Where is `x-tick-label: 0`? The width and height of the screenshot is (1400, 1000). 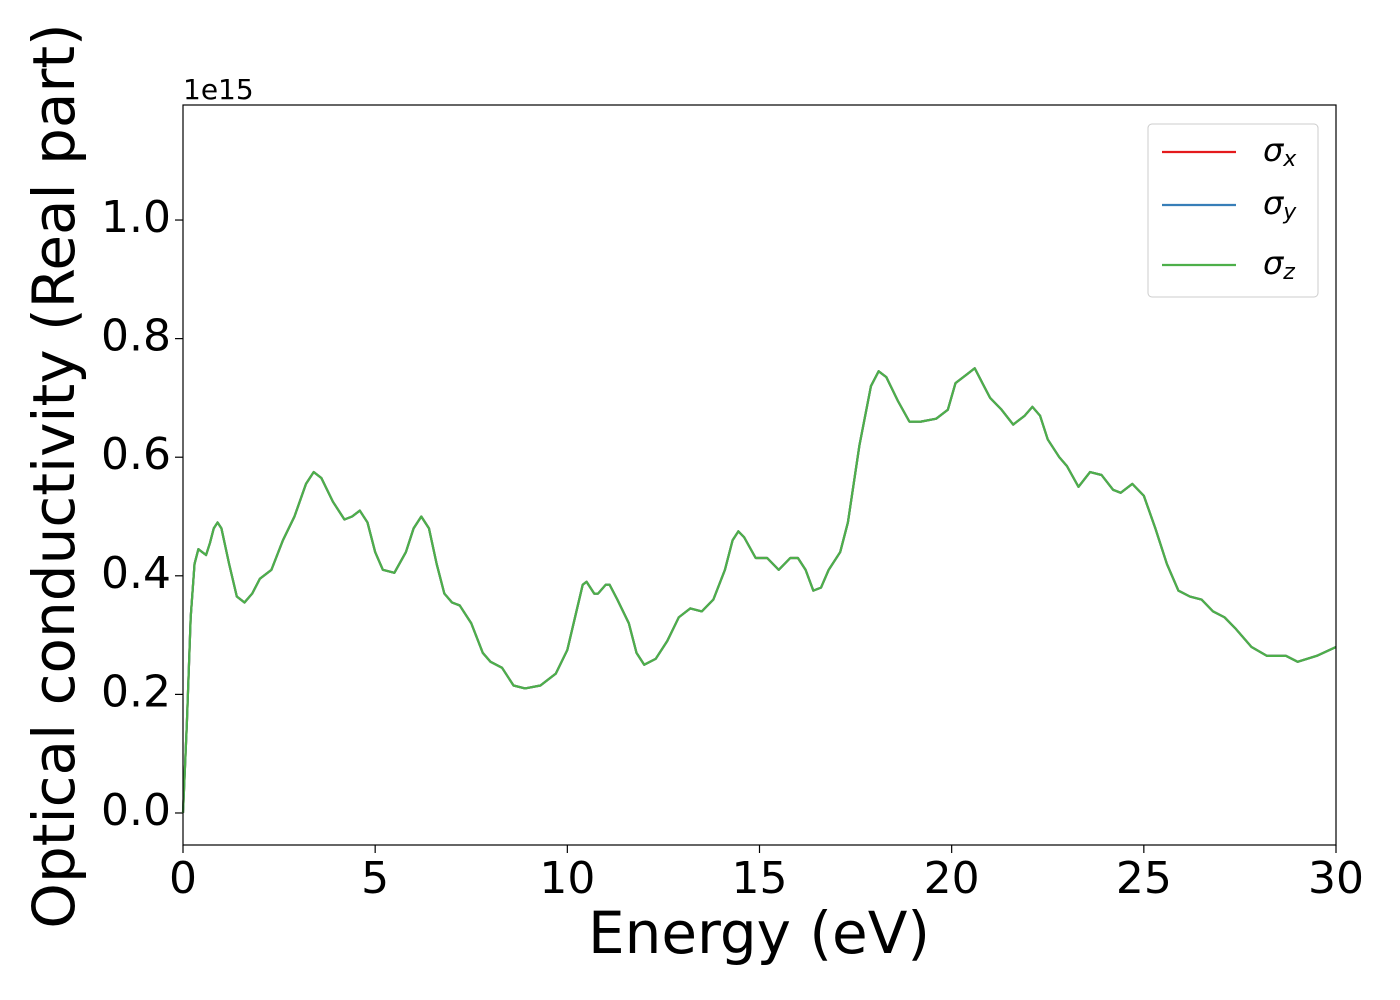 x-tick-label: 0 is located at coordinates (183, 878).